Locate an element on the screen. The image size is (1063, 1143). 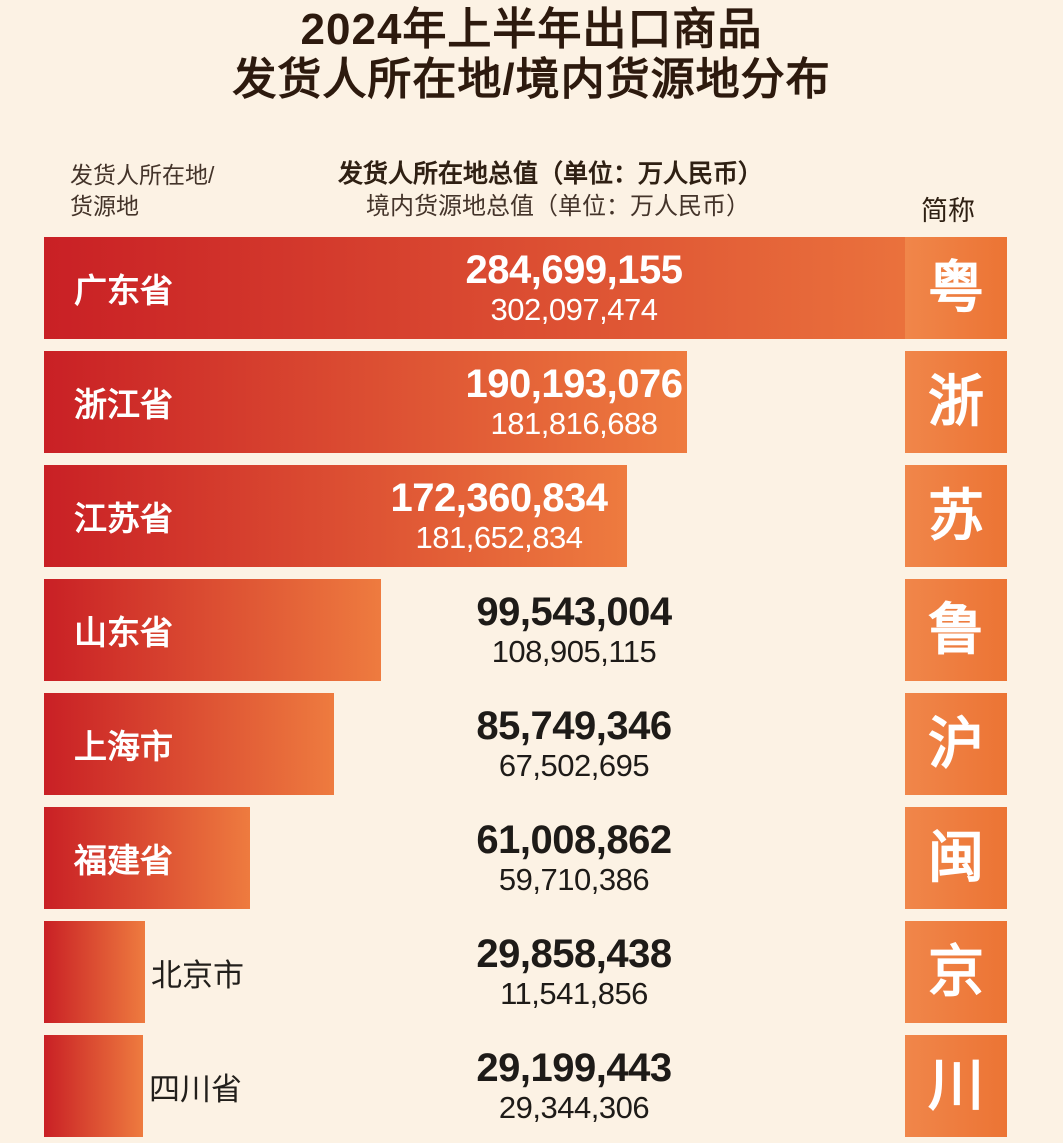
province-label: 上海市 is located at coordinates (123, 746).